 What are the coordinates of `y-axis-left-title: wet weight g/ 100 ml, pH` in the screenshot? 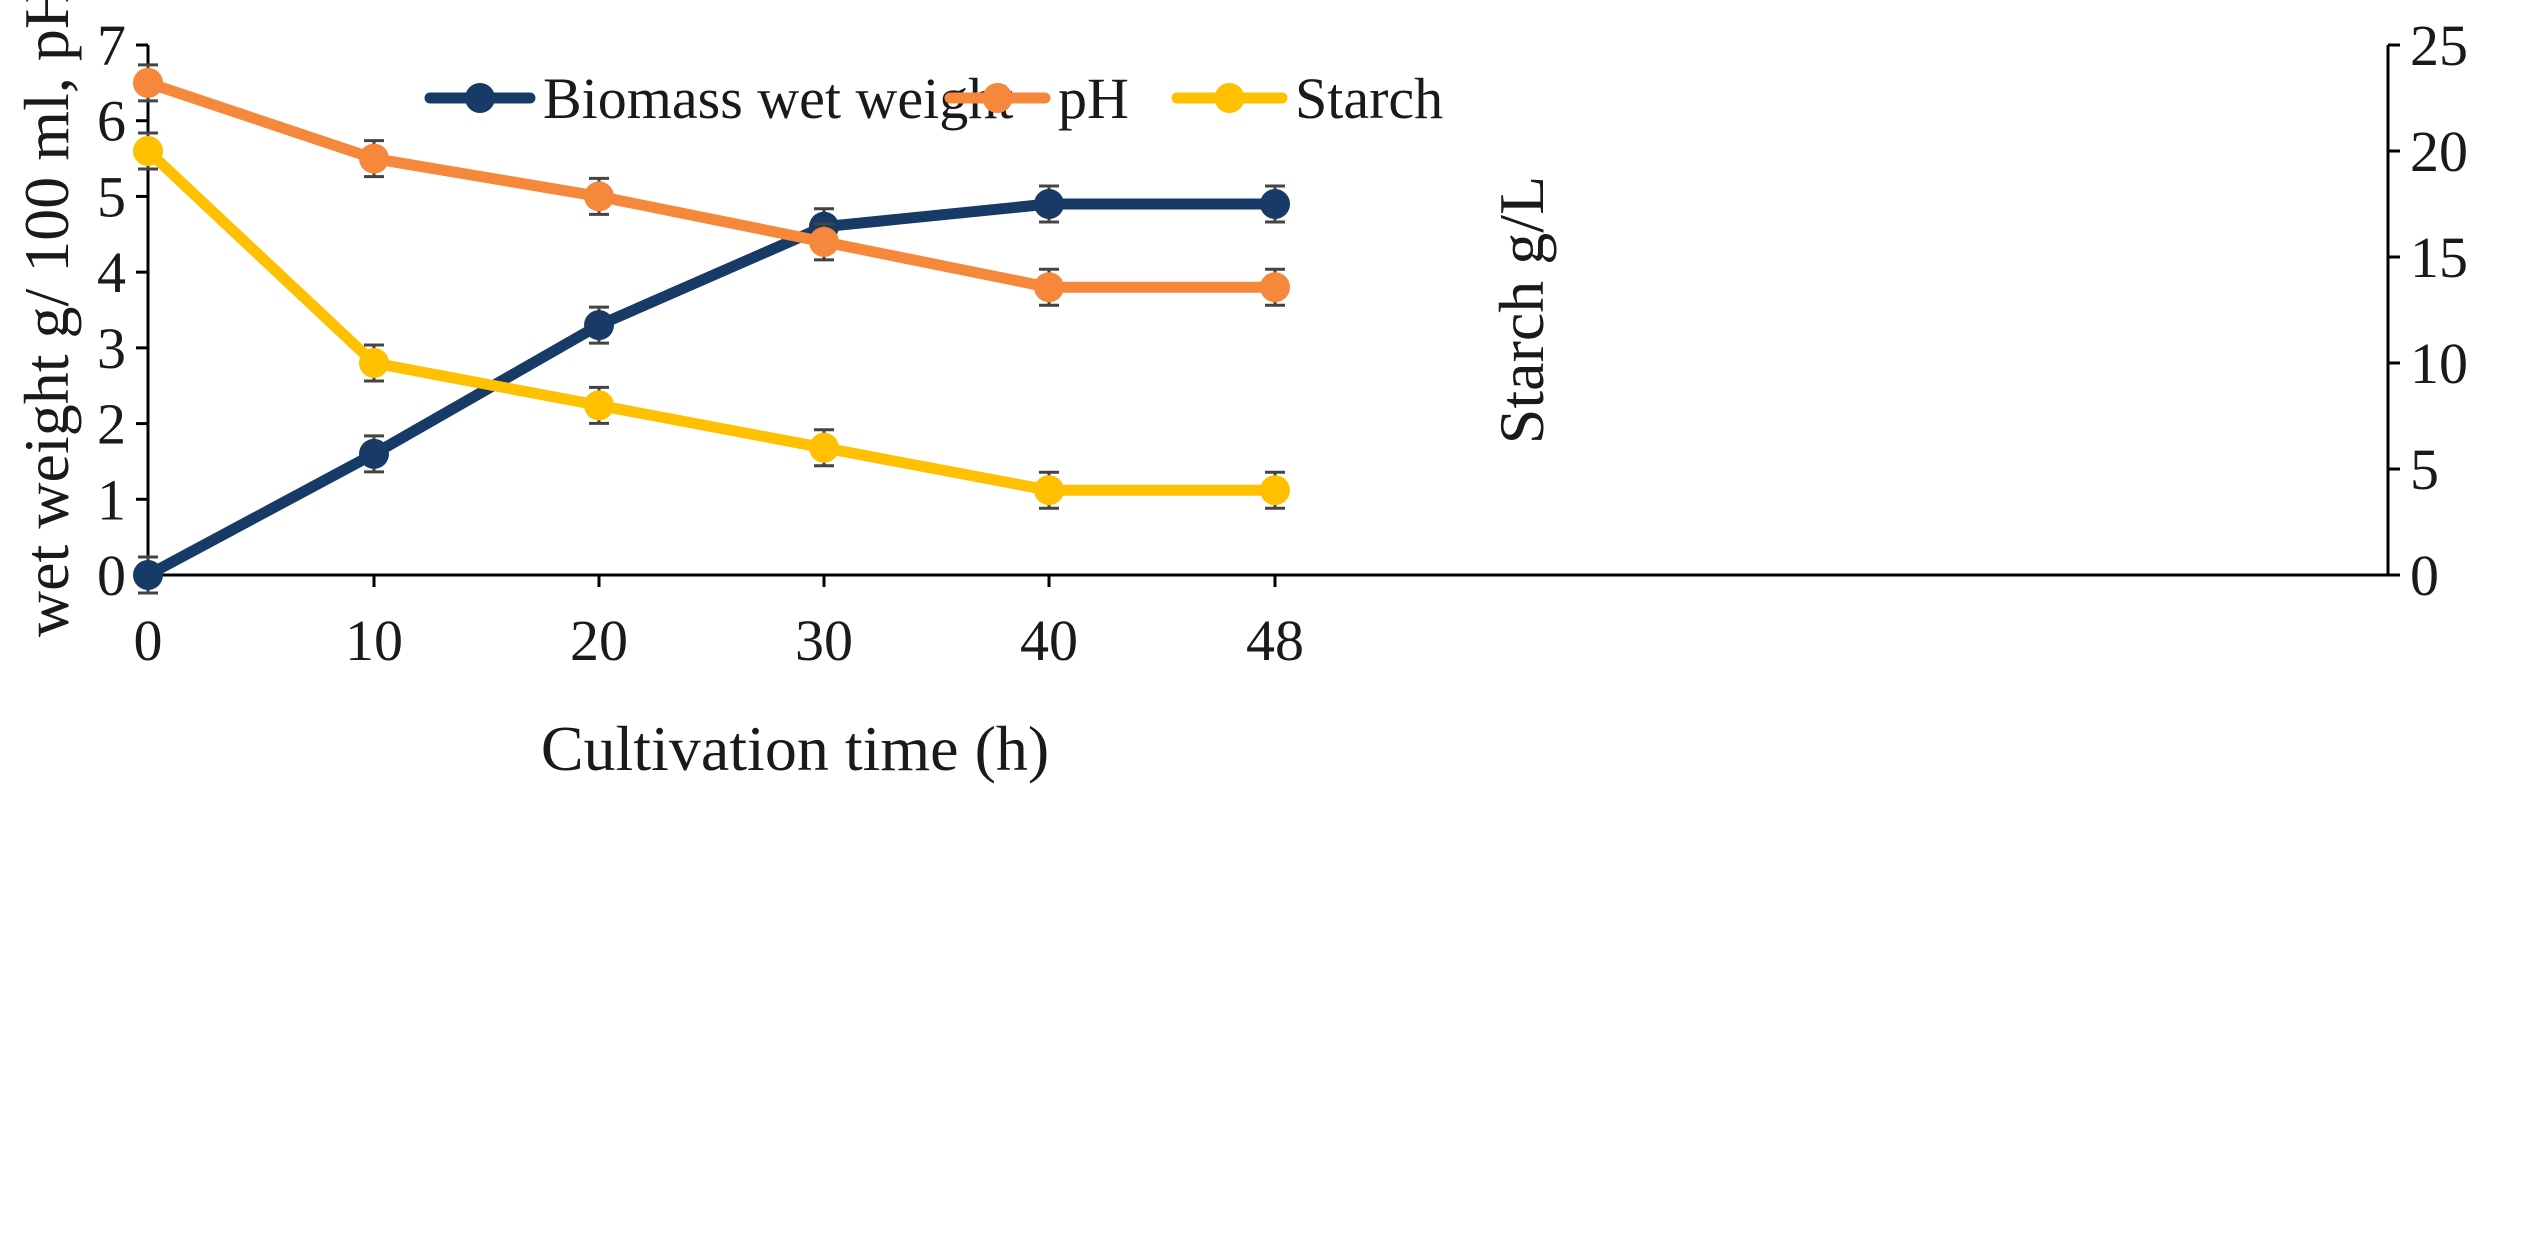 It's located at (46, 318).